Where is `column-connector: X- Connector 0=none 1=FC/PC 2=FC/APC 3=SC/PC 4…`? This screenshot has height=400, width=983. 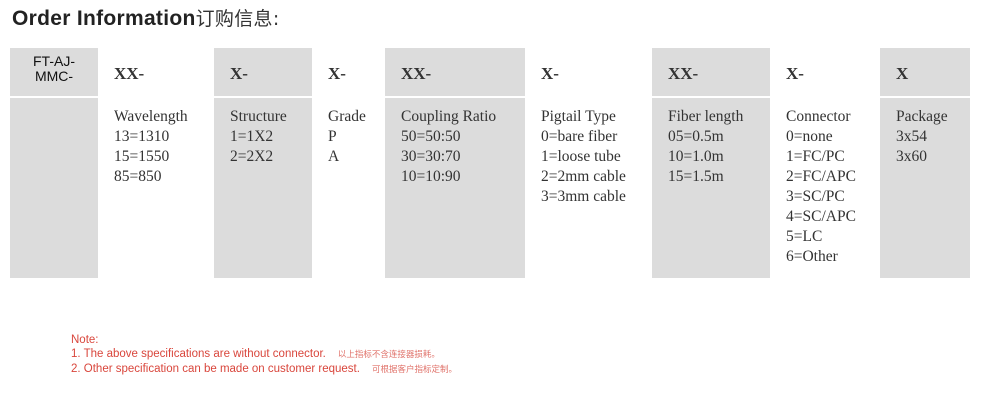 column-connector: X- Connector 0=none 1=FC/PC 2=FC/APC 3=SC/PC 4… is located at coordinates (825, 163).